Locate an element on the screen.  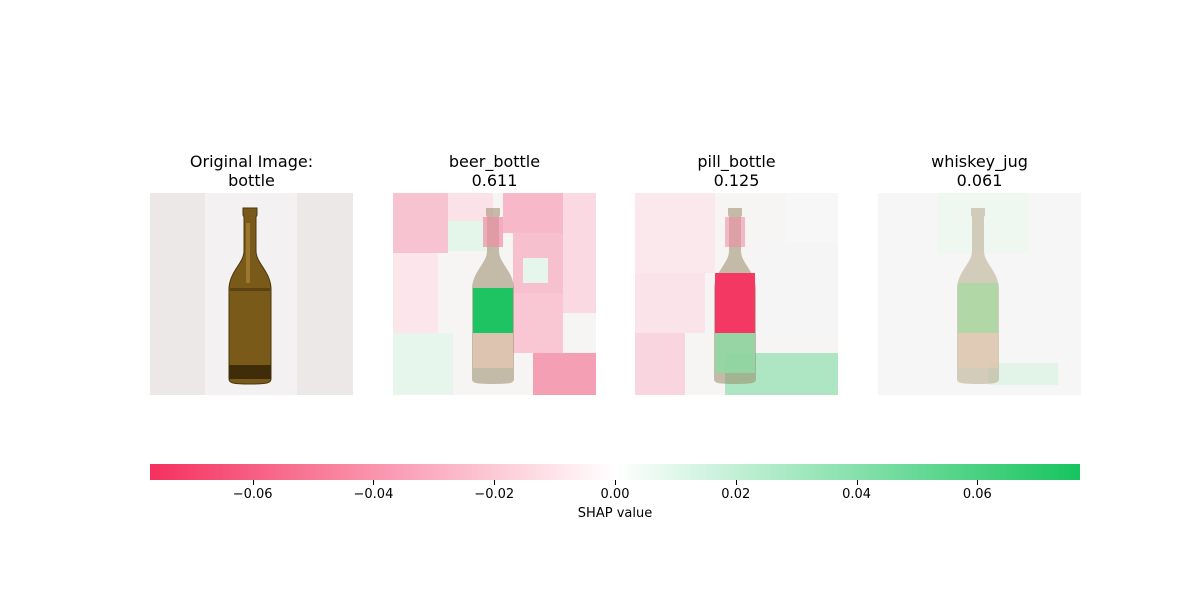
colorbar-tick-label: −0.02 is located at coordinates (494, 494).